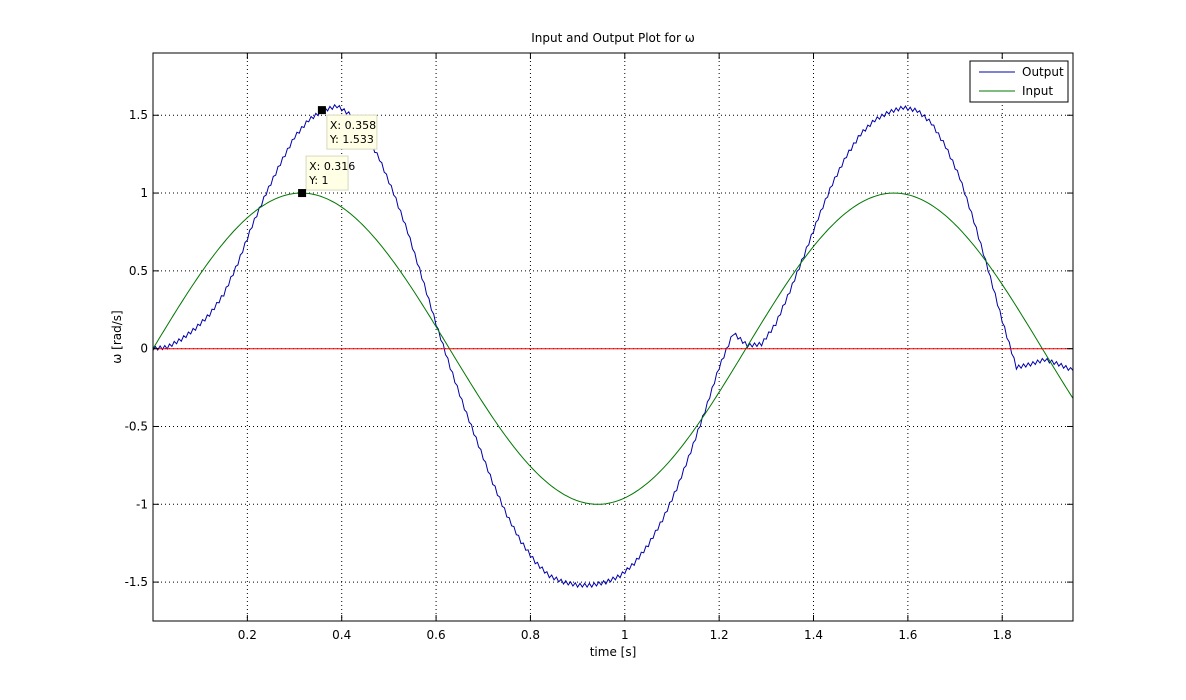  What do you see at coordinates (436, 635) in the screenshot?
I see `x-tick-label: 0.6` at bounding box center [436, 635].